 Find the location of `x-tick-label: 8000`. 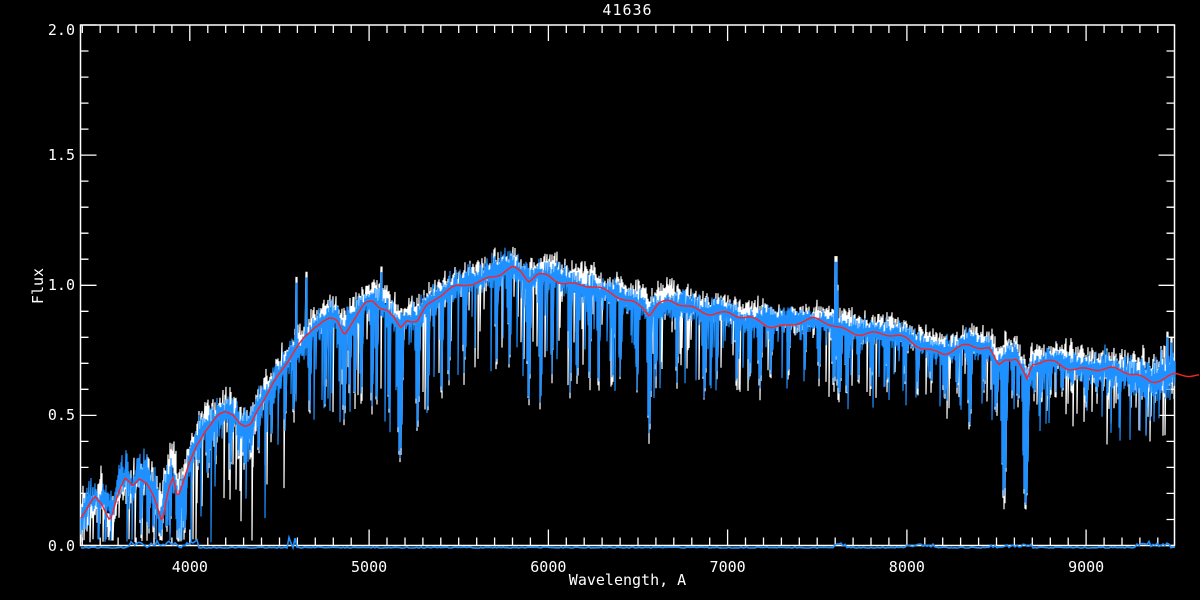

x-tick-label: 8000 is located at coordinates (906, 567).